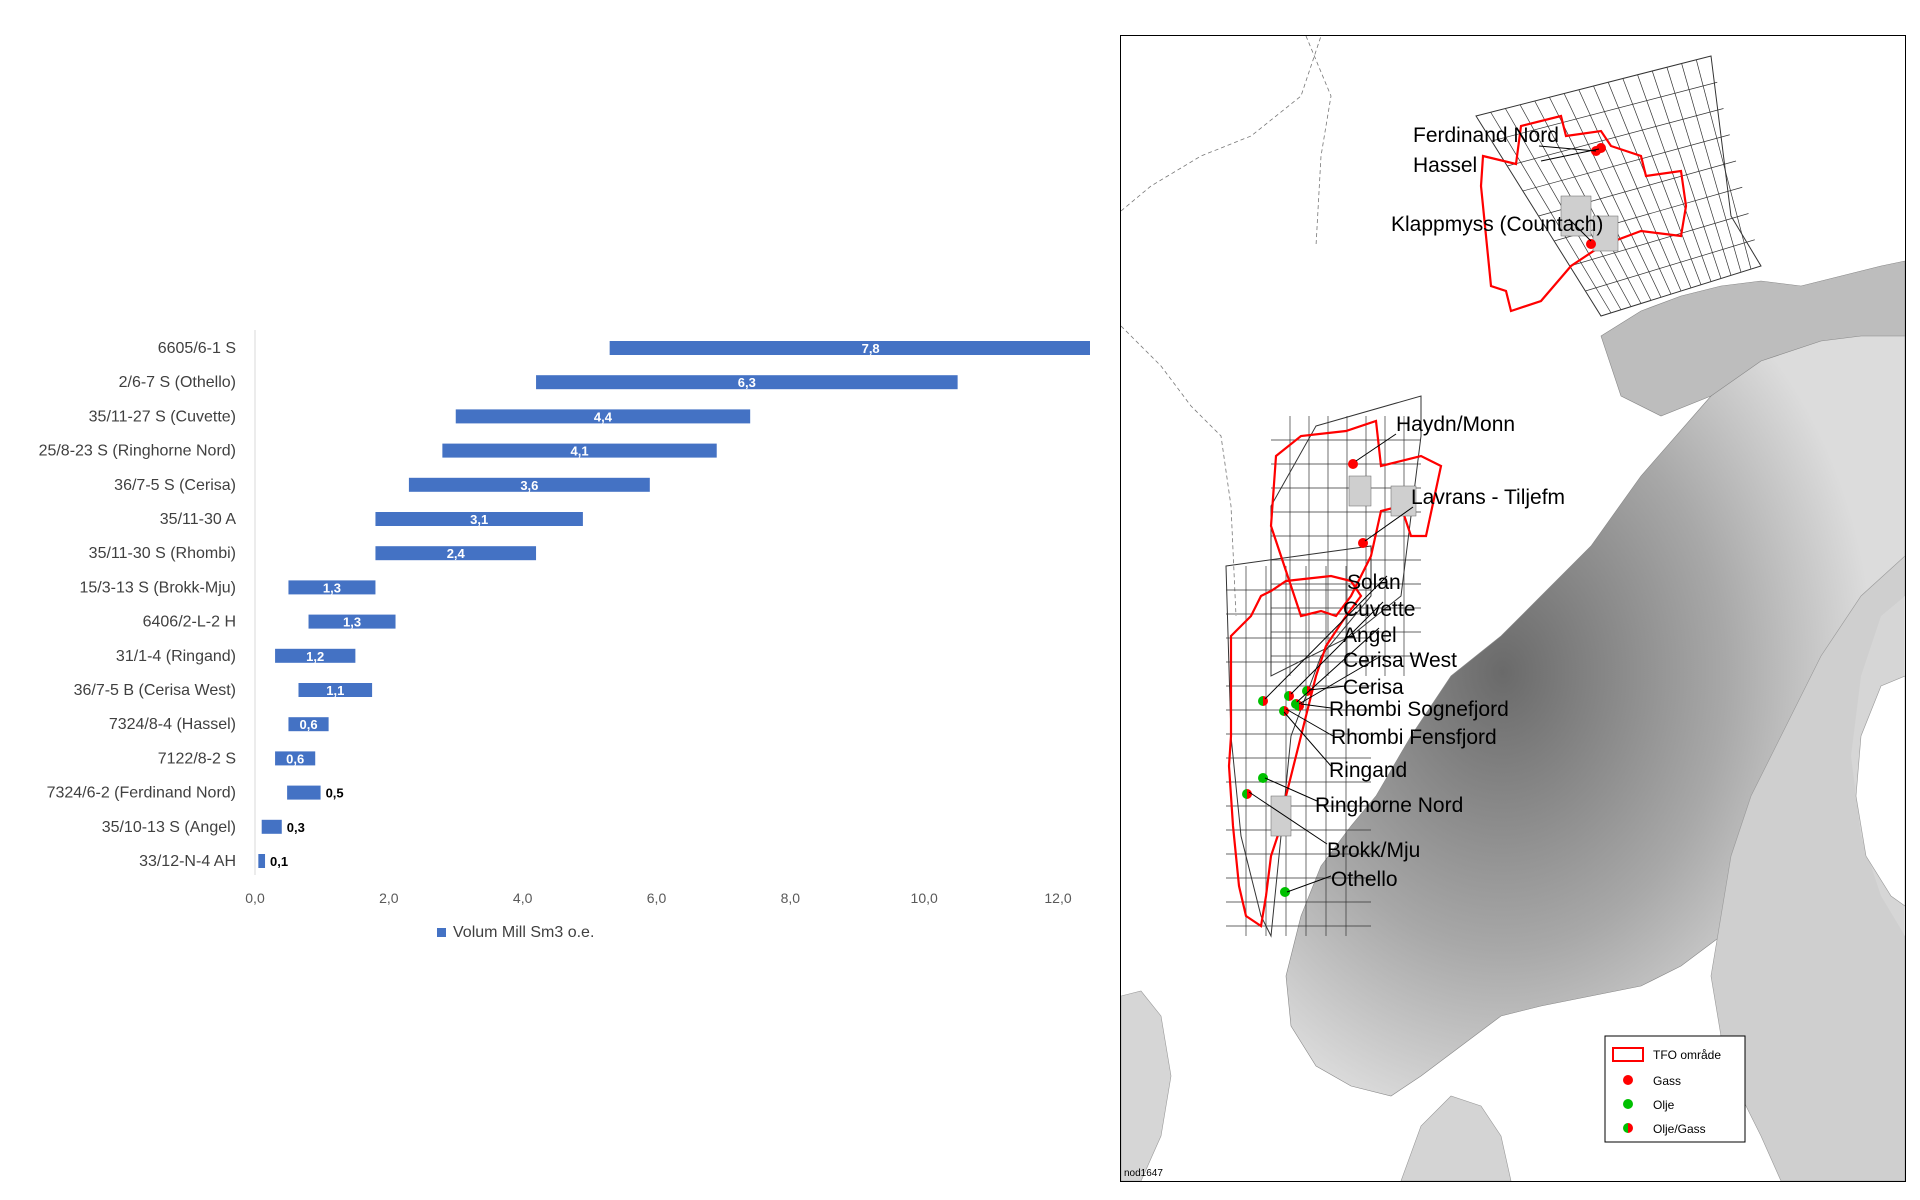 The image size is (1920, 1200). I want to click on category-label: 36/7-5 B (Cerisa West), so click(155, 690).